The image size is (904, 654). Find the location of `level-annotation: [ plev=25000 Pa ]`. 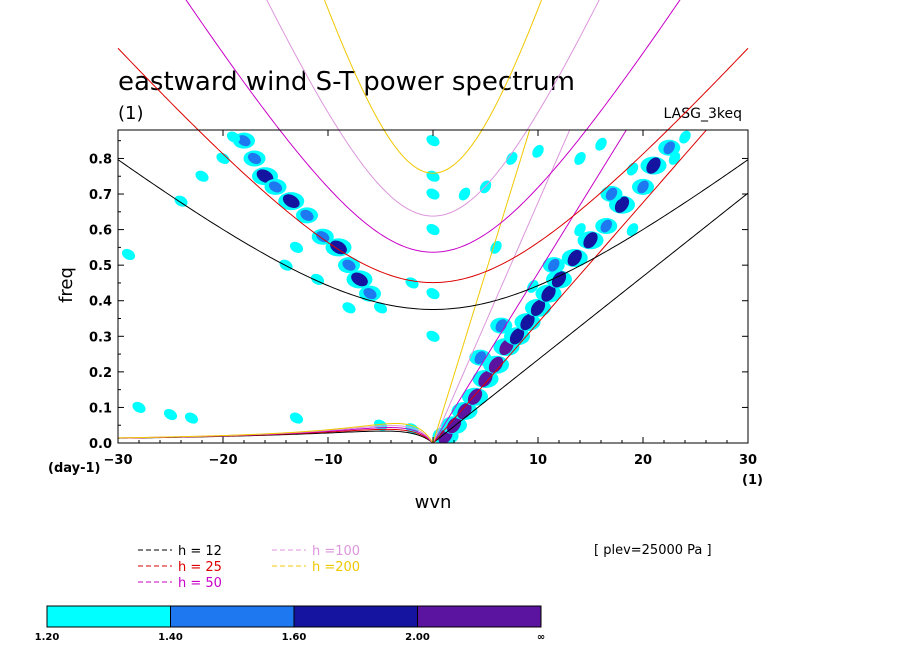

level-annotation: [ plev=25000 Pa ] is located at coordinates (653, 550).